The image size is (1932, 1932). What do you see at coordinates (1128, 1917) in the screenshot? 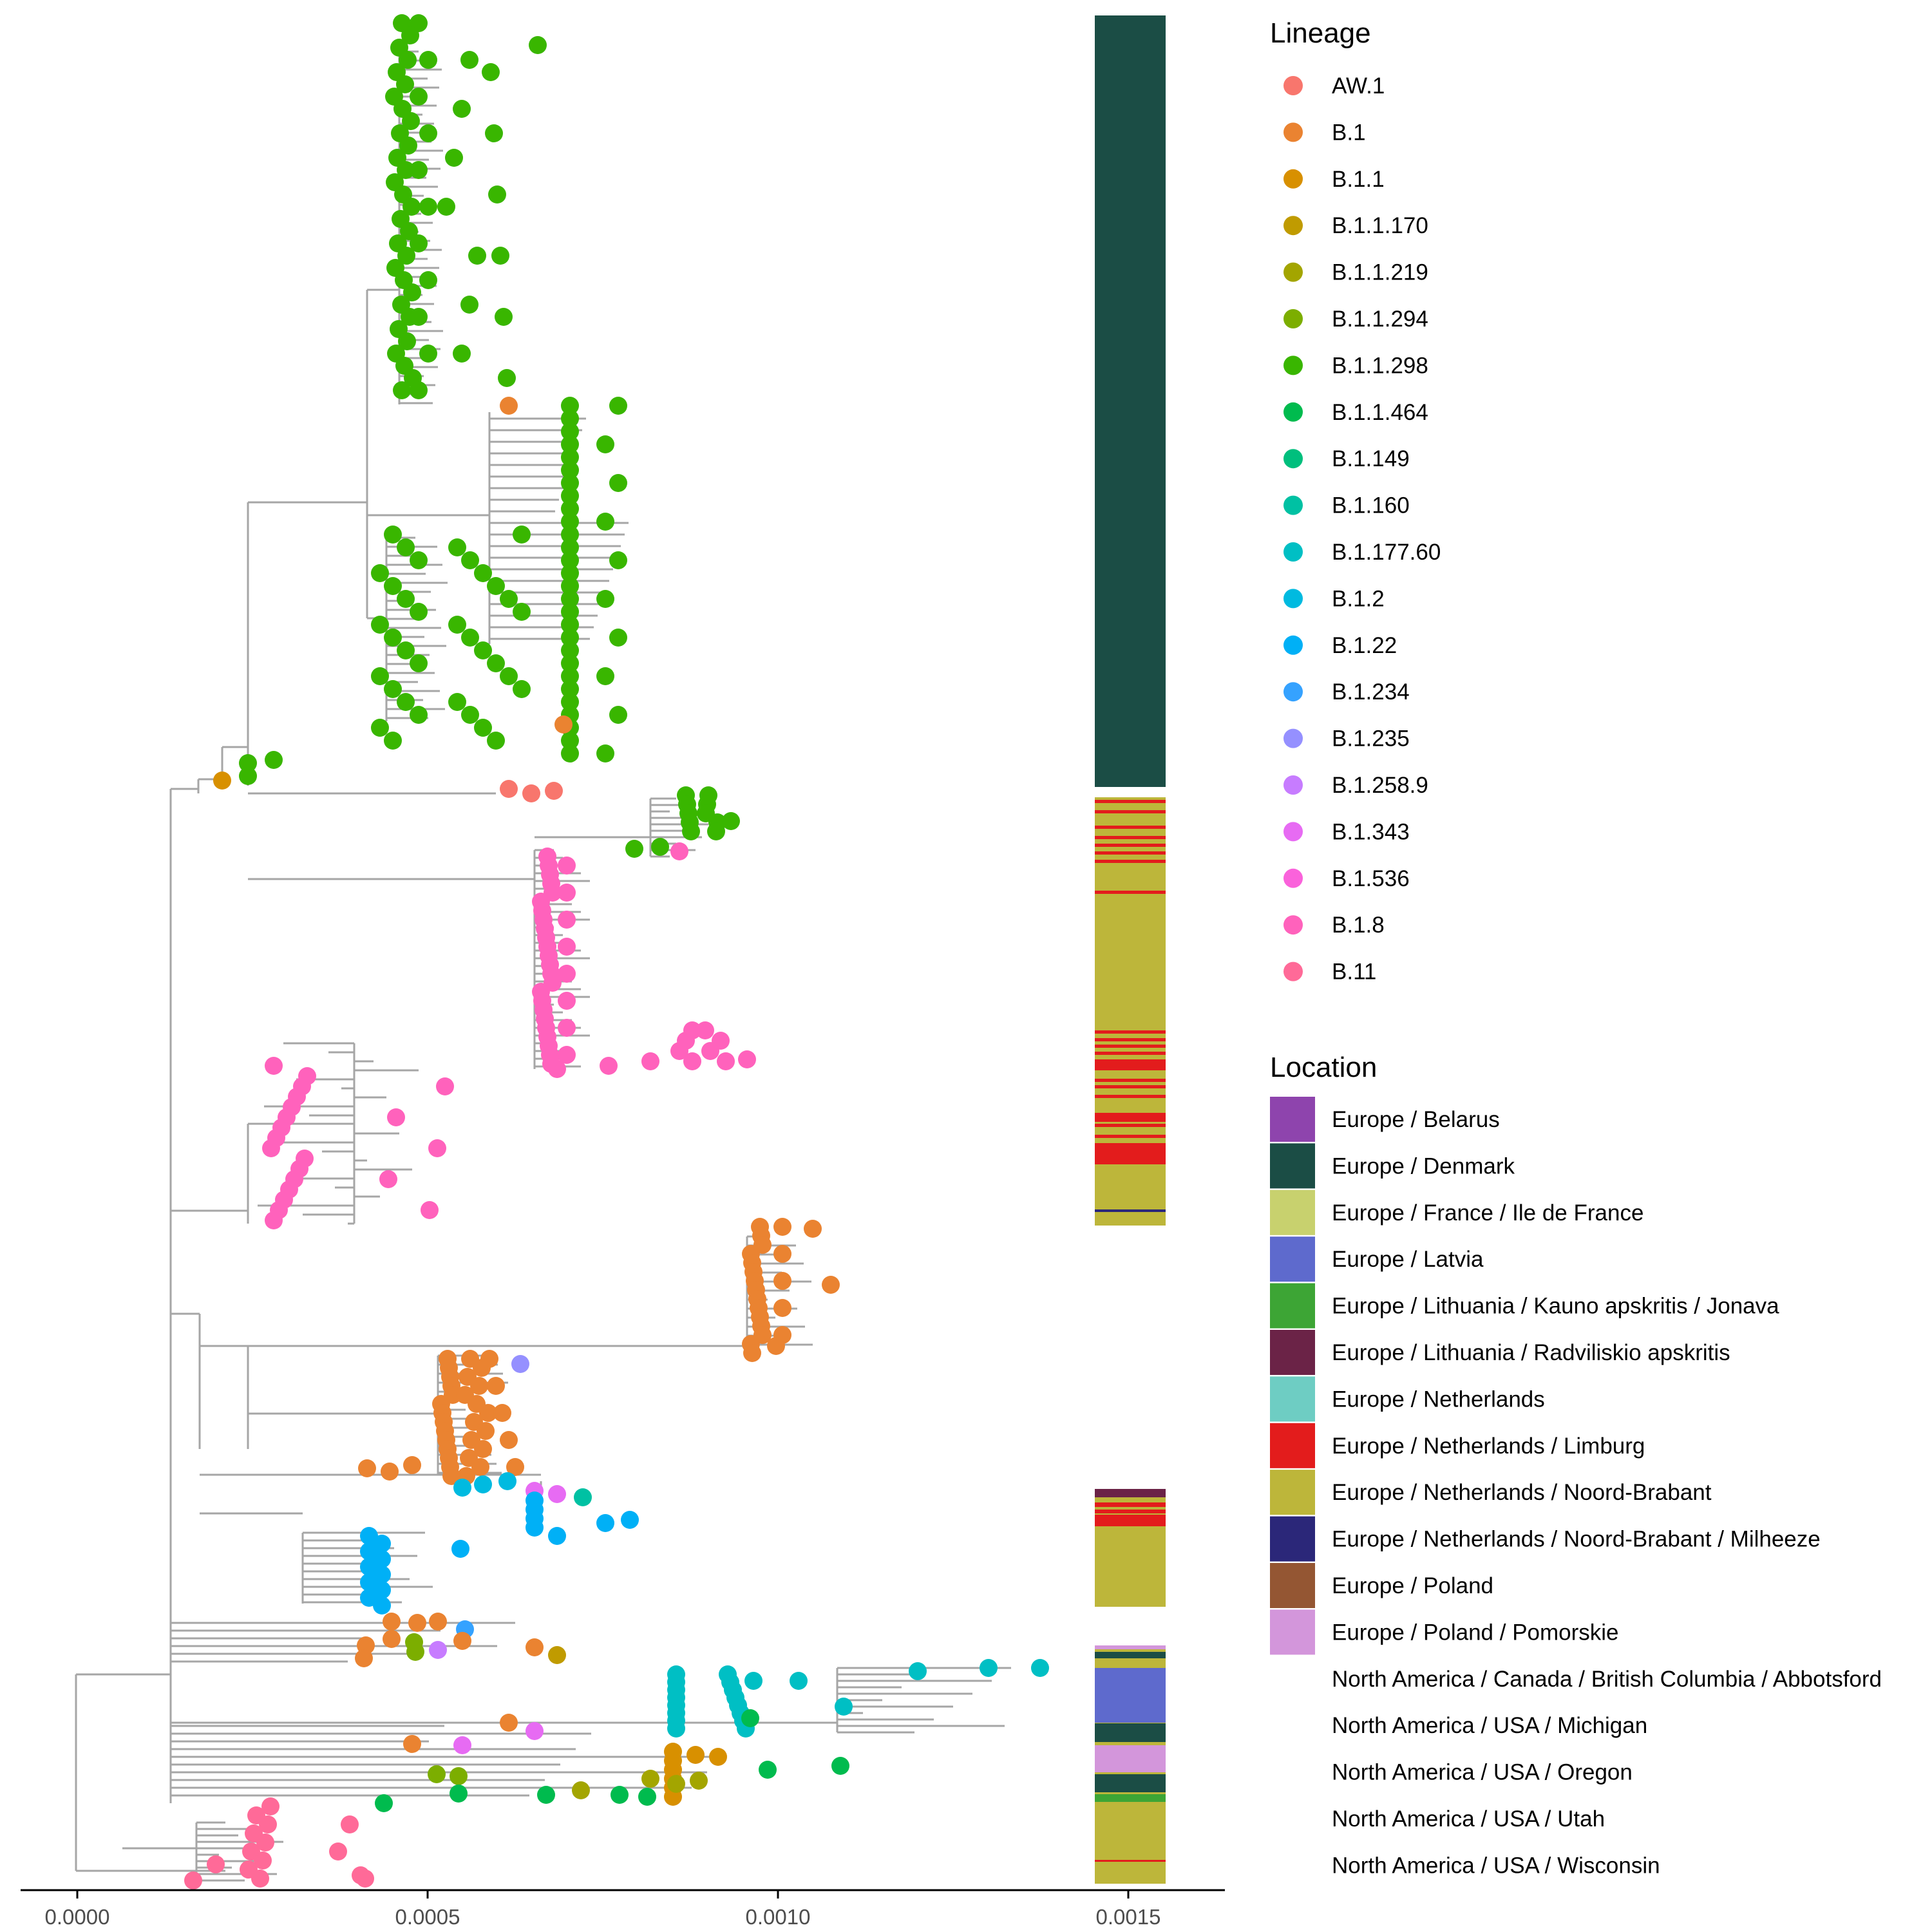
I see `axis-tick-label: 0.0015` at bounding box center [1128, 1917].